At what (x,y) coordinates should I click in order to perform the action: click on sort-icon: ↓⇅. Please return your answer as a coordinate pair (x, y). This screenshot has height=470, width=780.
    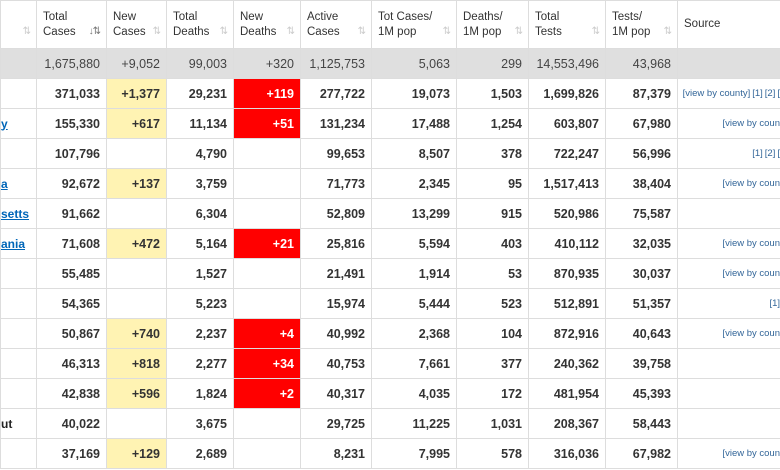
    Looking at the image, I should click on (94, 31).